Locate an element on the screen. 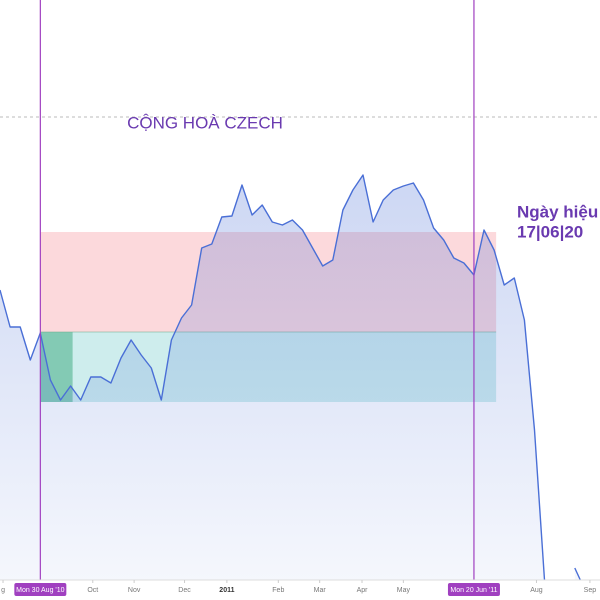  marker-label: Mon 30 Aug '10 is located at coordinates (40, 590).